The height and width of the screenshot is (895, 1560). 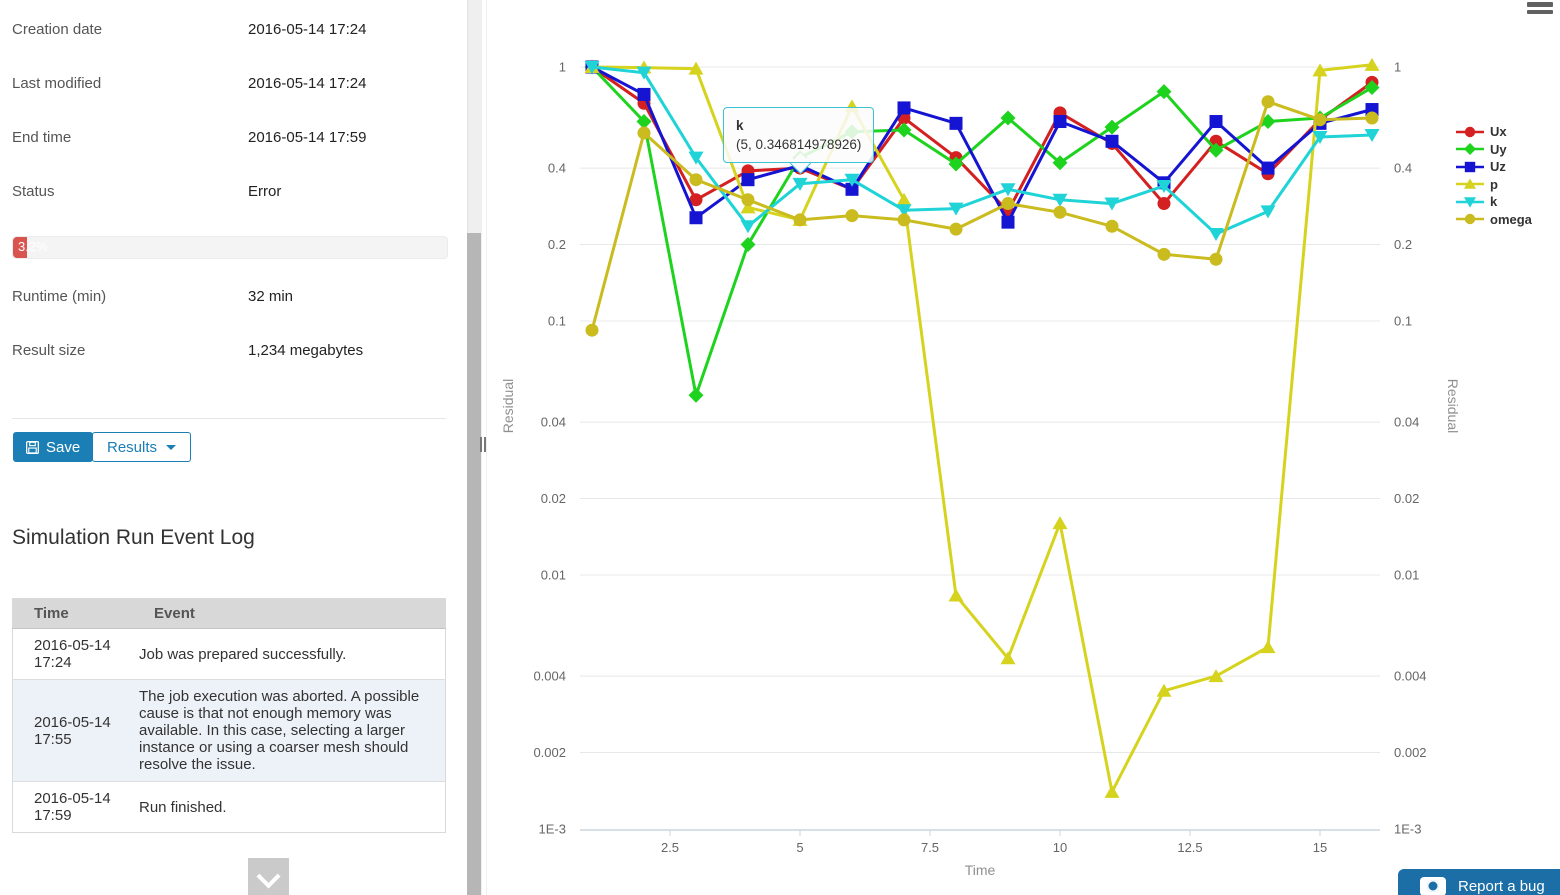 I want to click on scroll-more-button, so click(x=268, y=876).